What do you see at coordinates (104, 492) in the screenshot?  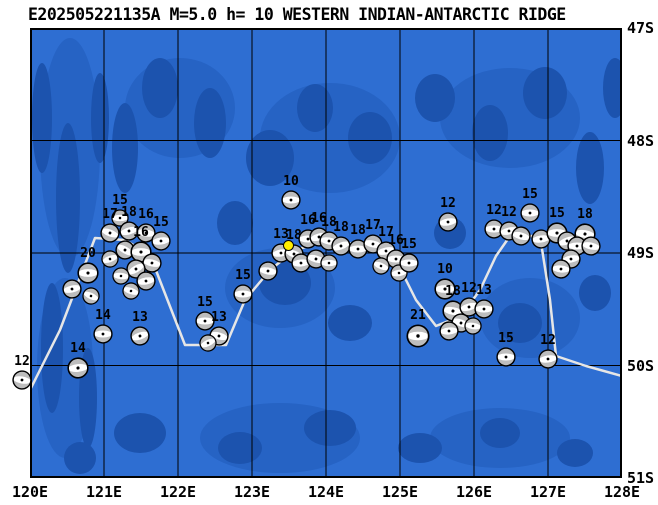 I see `lon-label: 121E` at bounding box center [104, 492].